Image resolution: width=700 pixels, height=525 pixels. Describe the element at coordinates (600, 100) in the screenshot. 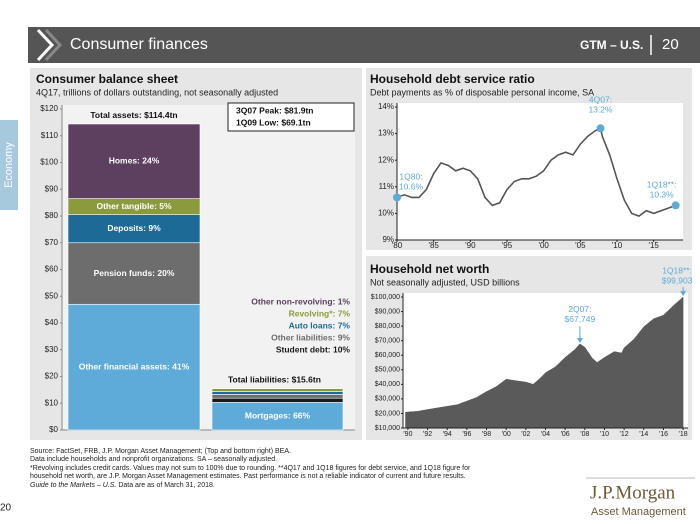

I see `annotation-label: 4Q07:` at that location.